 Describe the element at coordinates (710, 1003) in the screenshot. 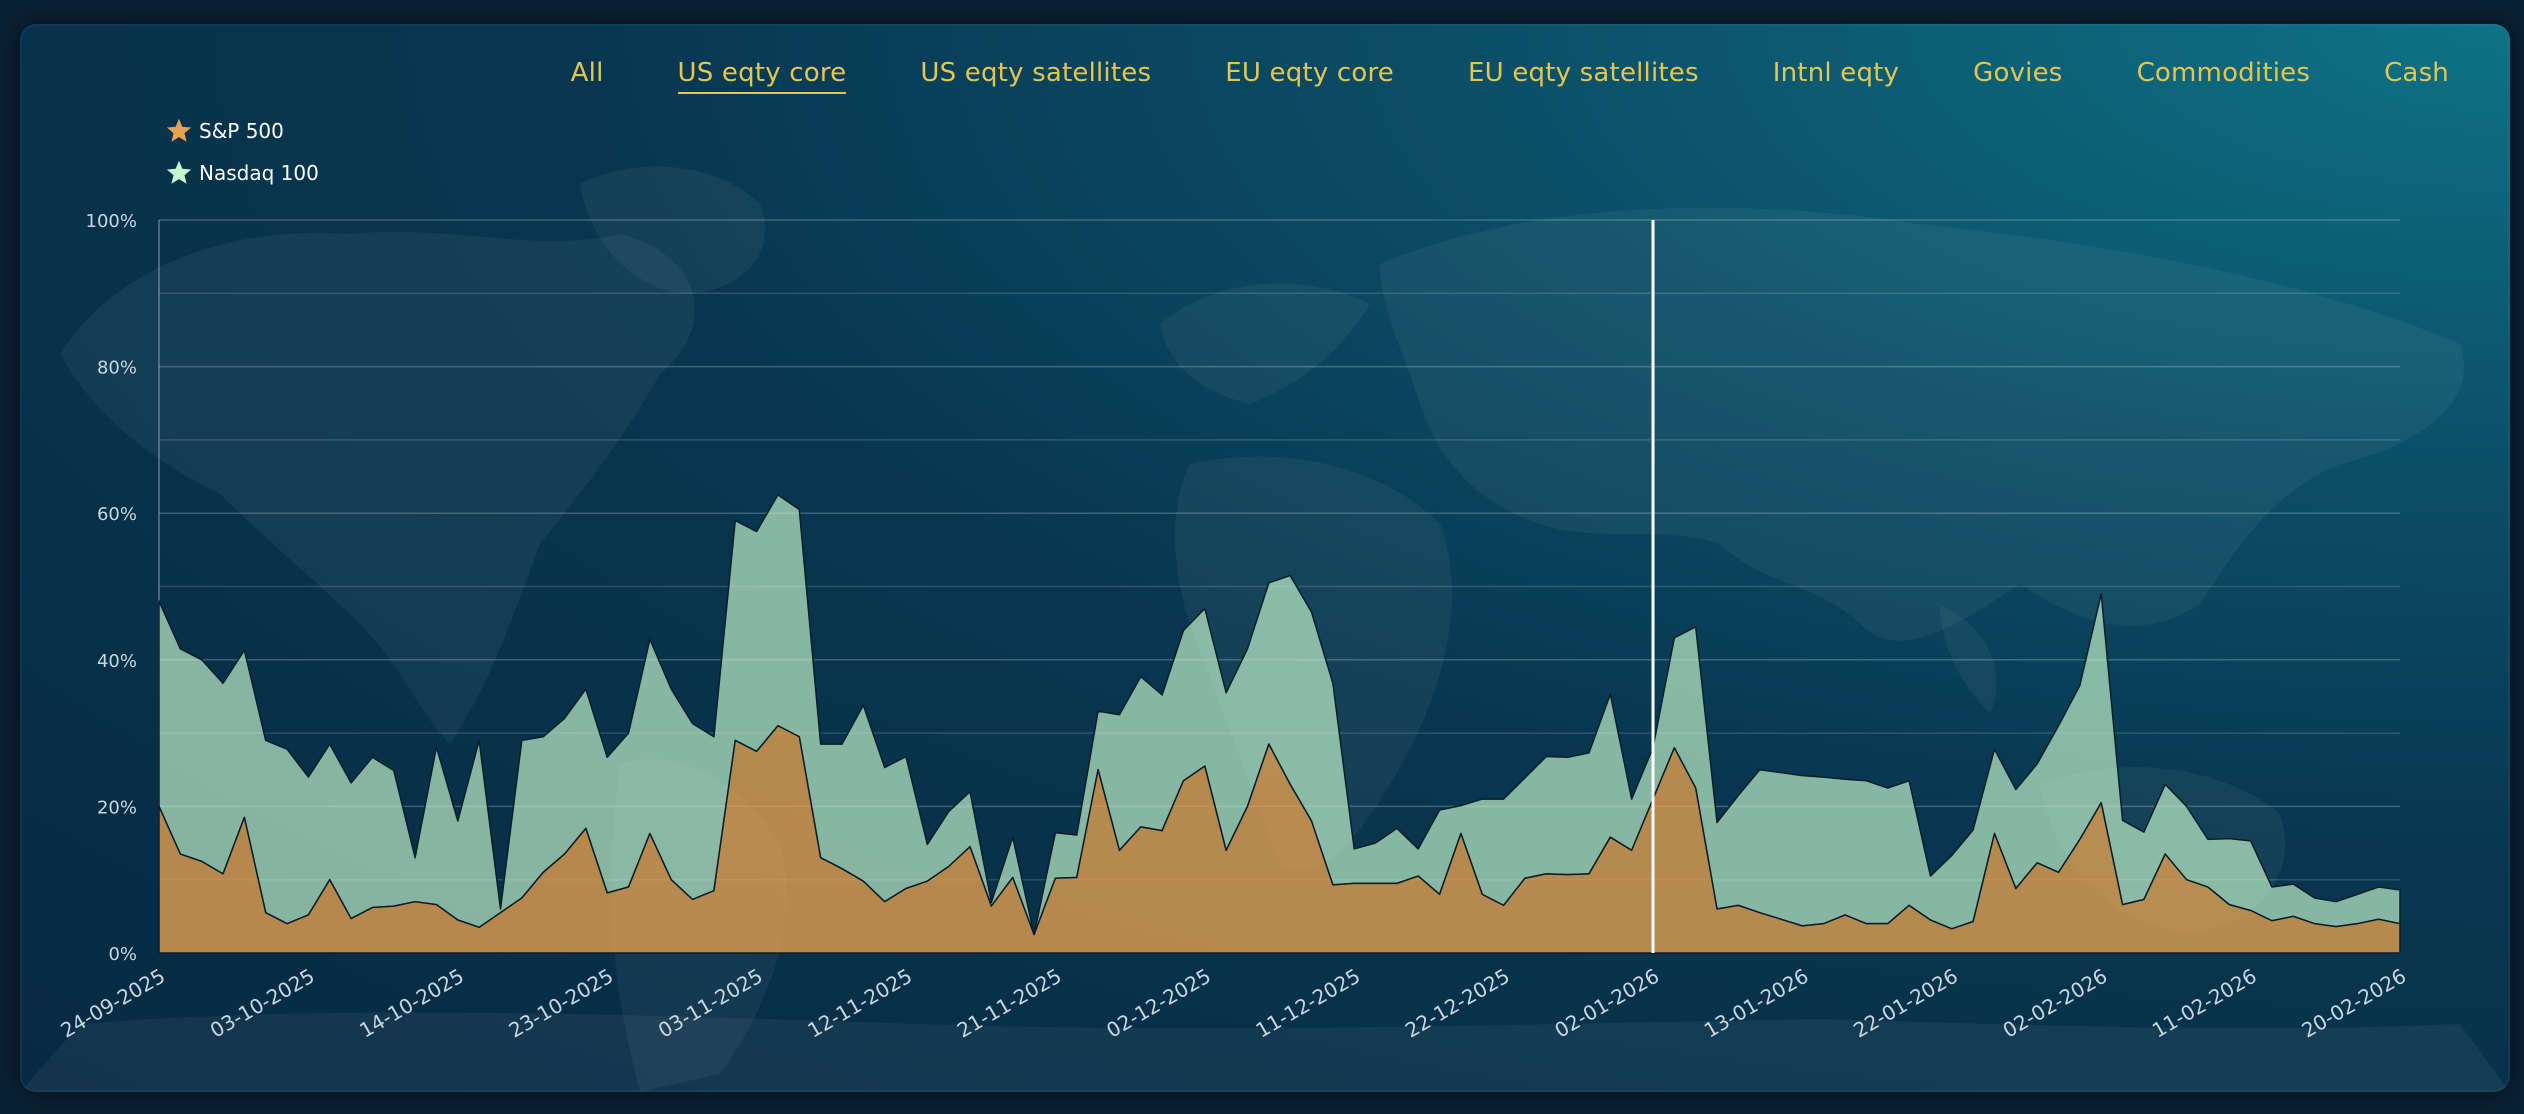

I see `x-tick-label: 03-11-2025` at that location.